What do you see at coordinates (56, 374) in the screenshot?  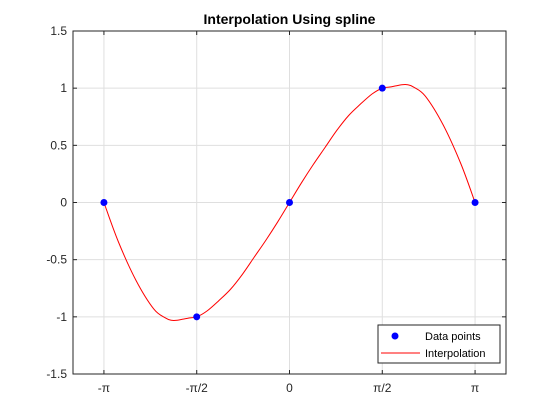 I see `y-tick-label: -1.5` at bounding box center [56, 374].